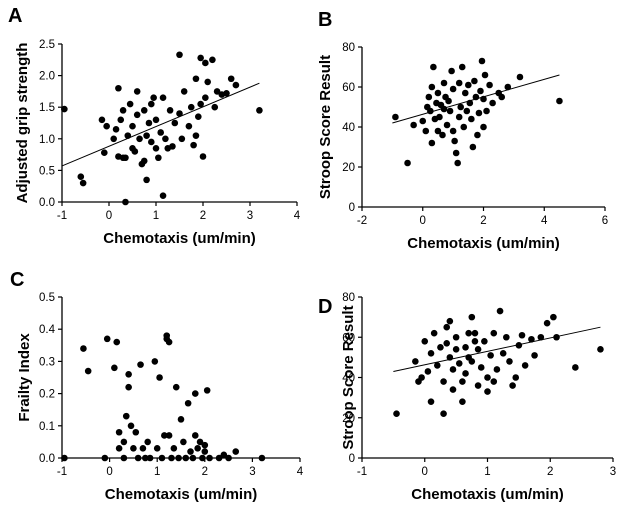  Describe the element at coordinates (348, 168) in the screenshot. I see `y-tick-label: 20` at that location.